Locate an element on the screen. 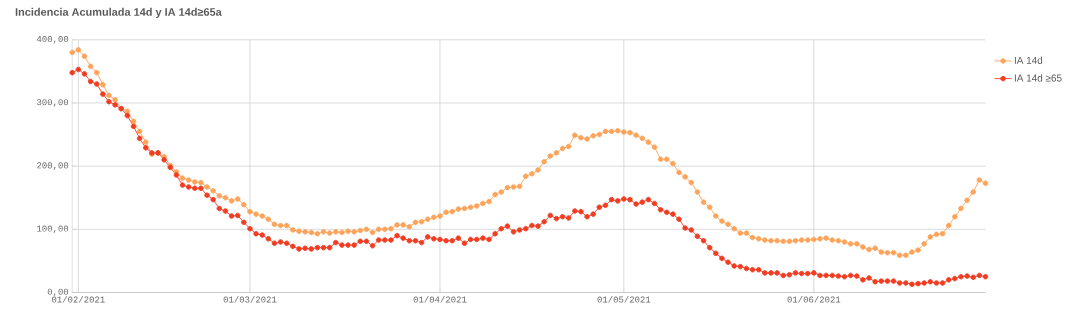 The height and width of the screenshot is (323, 1078). legend-label: IA 14d ≥65 is located at coordinates (1038, 78).